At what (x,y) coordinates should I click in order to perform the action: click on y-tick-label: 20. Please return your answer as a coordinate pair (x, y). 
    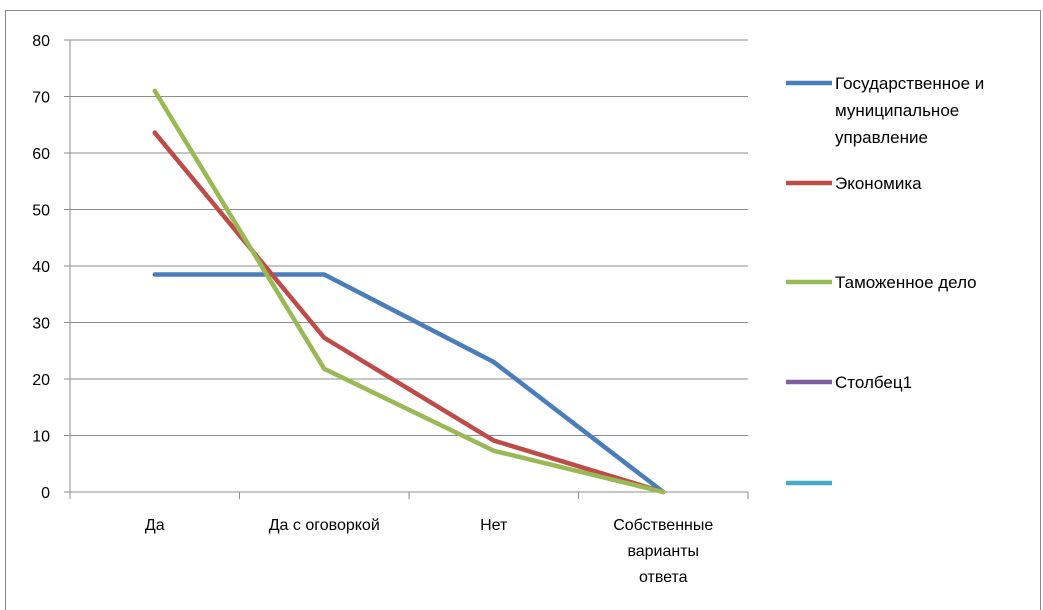
    Looking at the image, I should click on (41, 380).